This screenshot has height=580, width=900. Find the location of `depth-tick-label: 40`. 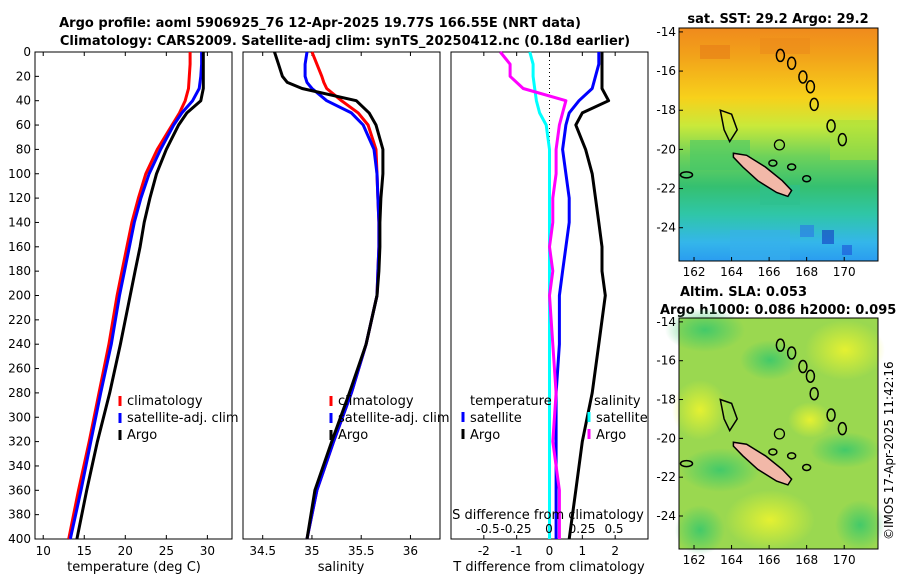

depth-tick-label: 40 is located at coordinates (23, 101).